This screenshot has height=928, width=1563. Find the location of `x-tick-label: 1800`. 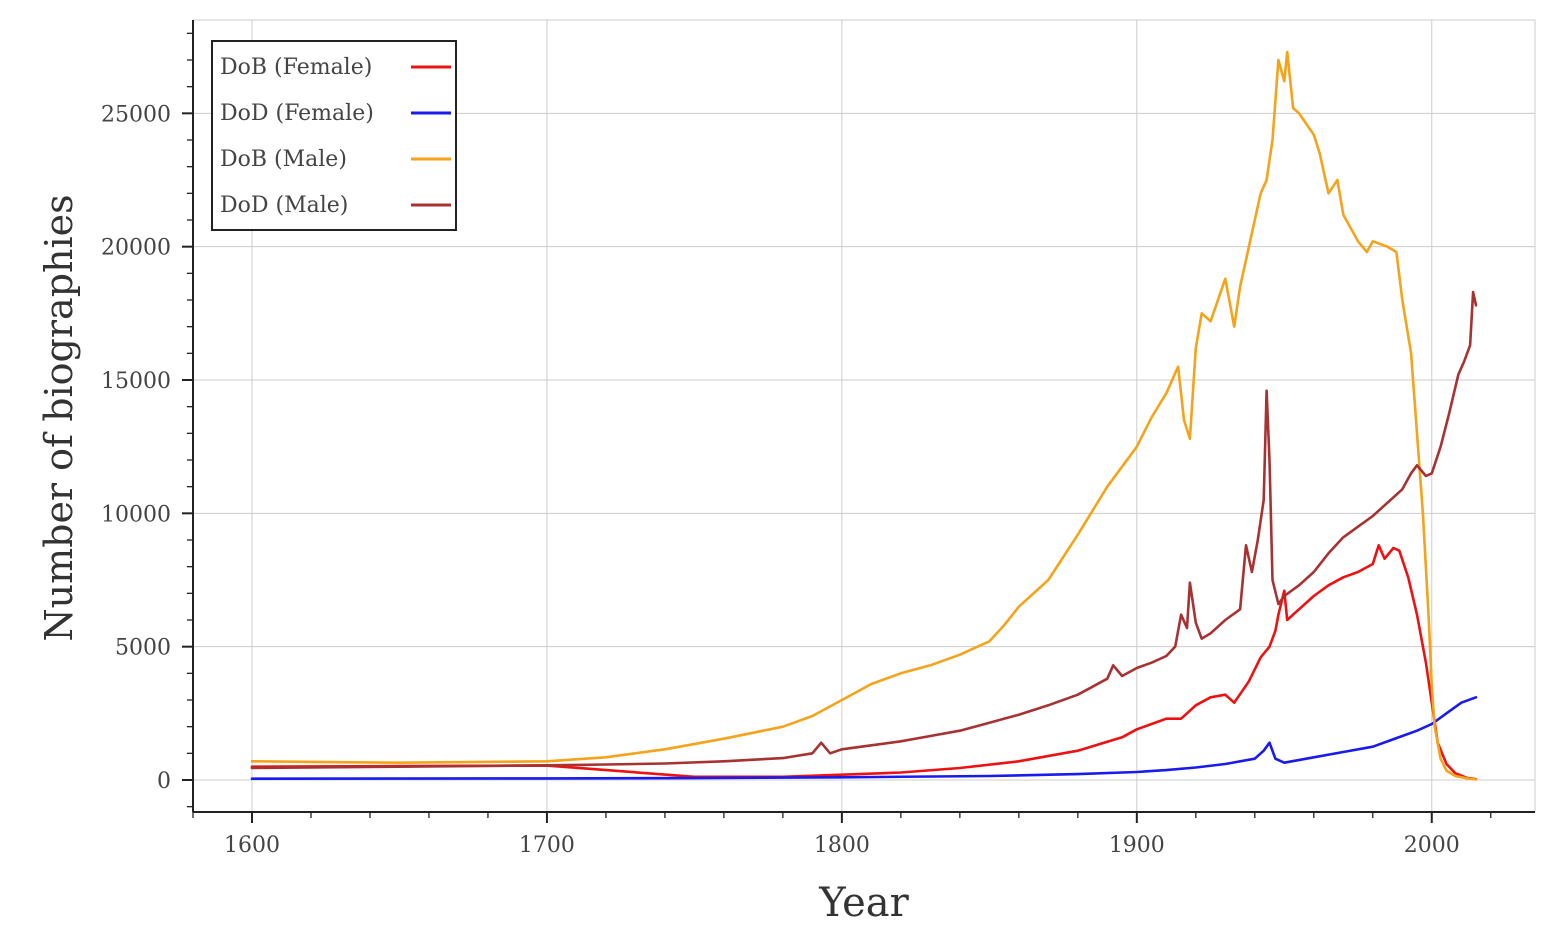

x-tick-label: 1800 is located at coordinates (842, 845).